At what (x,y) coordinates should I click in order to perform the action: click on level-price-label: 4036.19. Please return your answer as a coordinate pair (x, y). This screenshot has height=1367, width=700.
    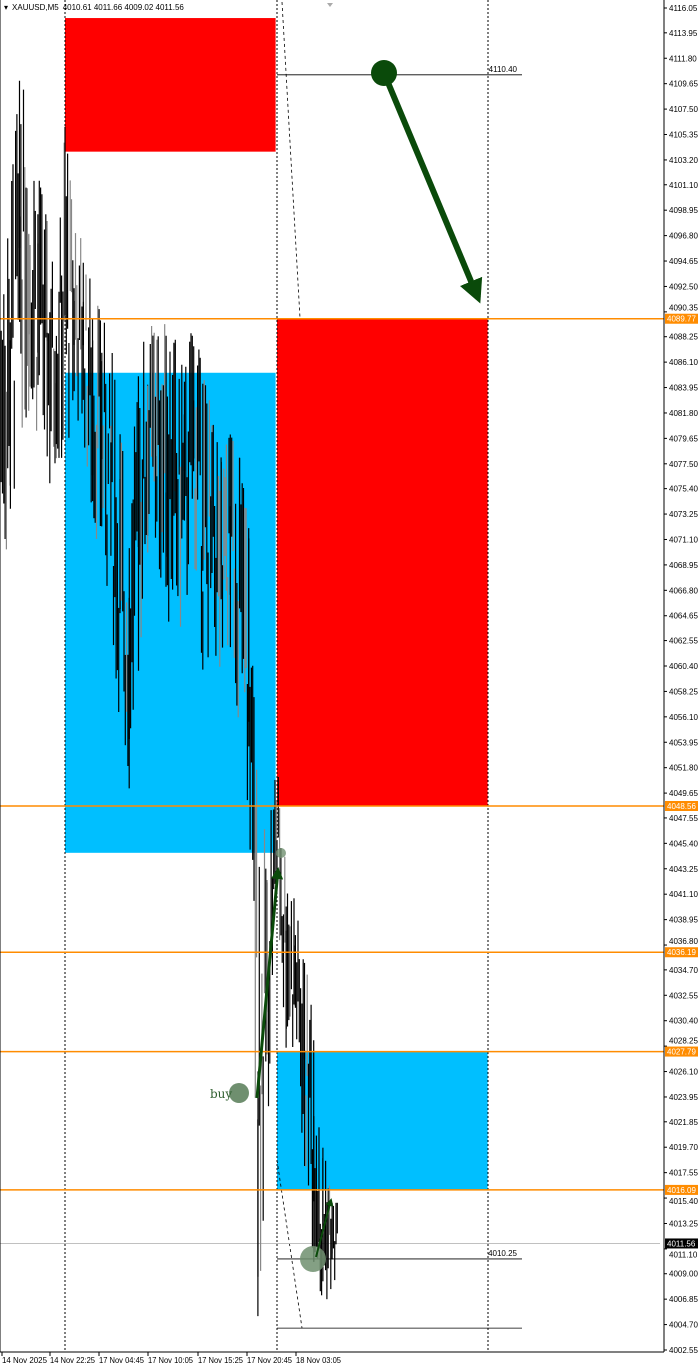
    Looking at the image, I should click on (681, 952).